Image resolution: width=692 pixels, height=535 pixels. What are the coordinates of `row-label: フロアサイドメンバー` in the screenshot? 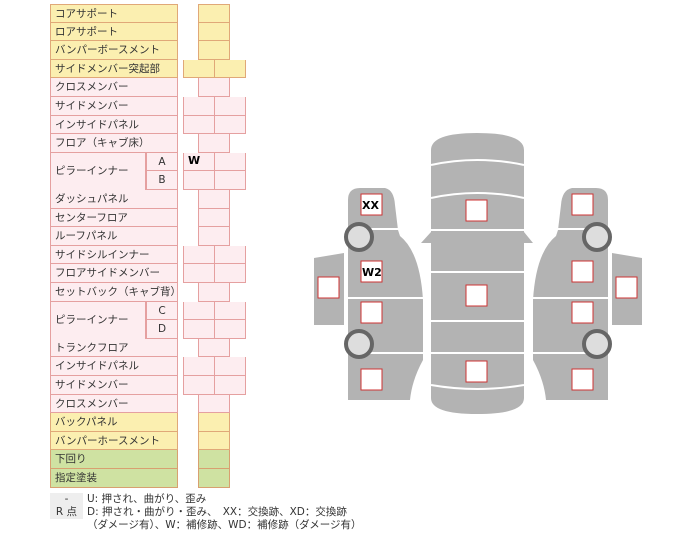 It's located at (114, 273).